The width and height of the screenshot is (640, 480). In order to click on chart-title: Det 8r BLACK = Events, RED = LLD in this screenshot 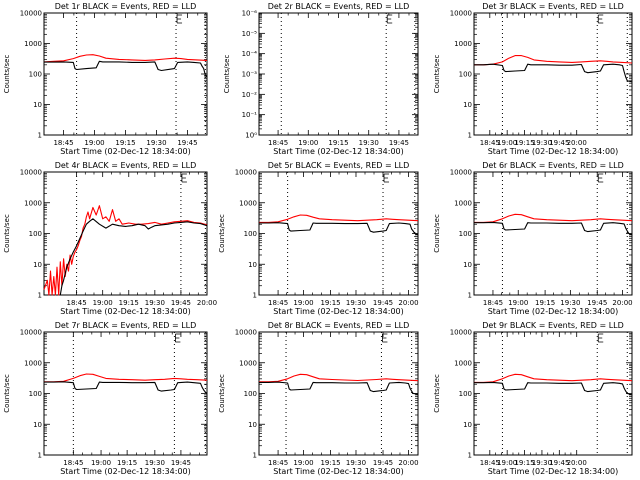, I will do `click(339, 325)`.